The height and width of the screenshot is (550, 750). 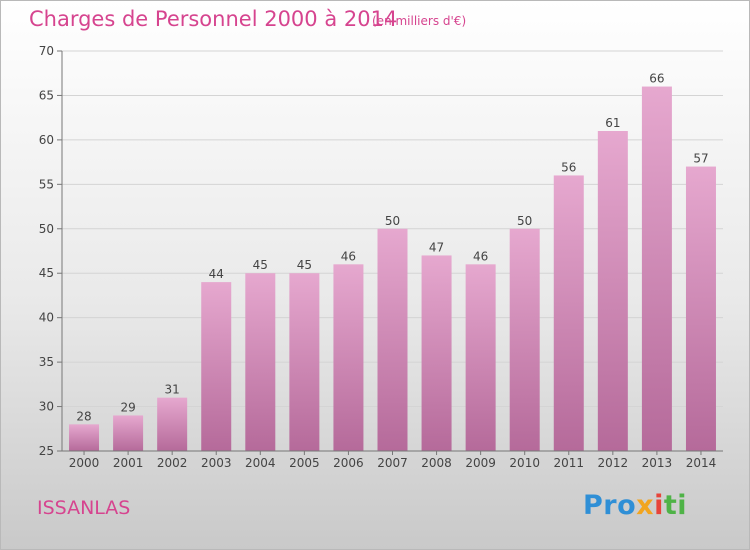 I want to click on y-tick-label: 35, so click(x=46, y=362).